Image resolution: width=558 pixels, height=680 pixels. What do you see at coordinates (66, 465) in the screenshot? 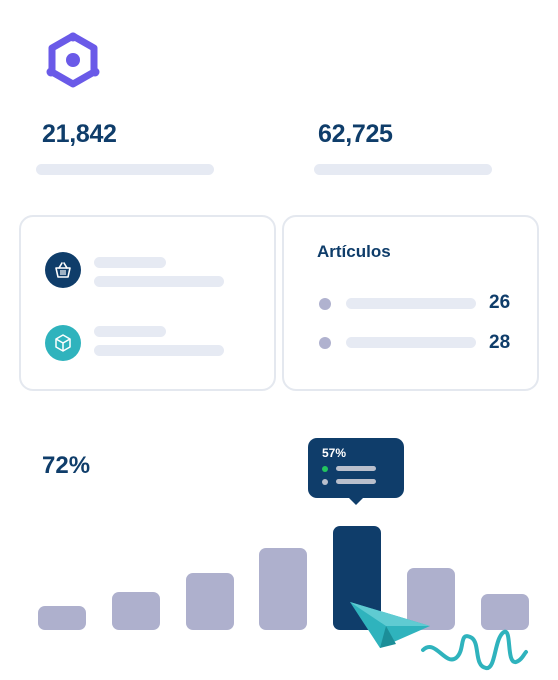
I see `percent-label: 72%` at bounding box center [66, 465].